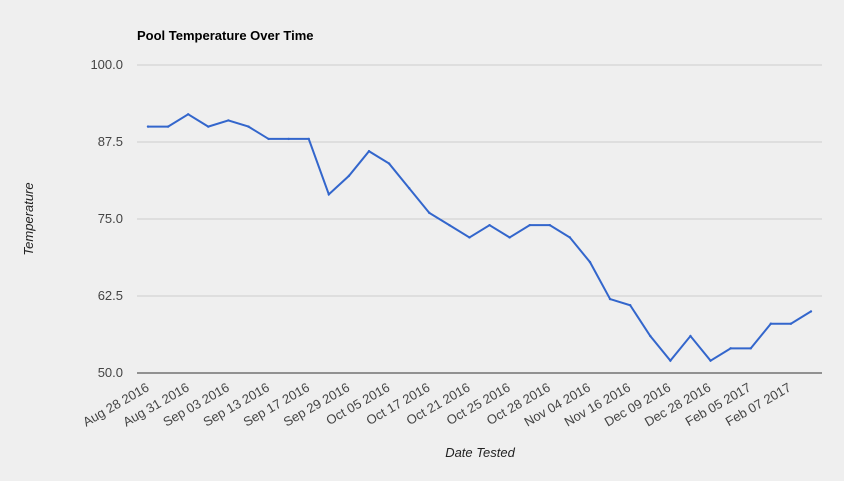 Image resolution: width=844 pixels, height=481 pixels. I want to click on y-axis-ticks: 100.0 87.5 75.0 62.5 50.0, so click(106, 218).